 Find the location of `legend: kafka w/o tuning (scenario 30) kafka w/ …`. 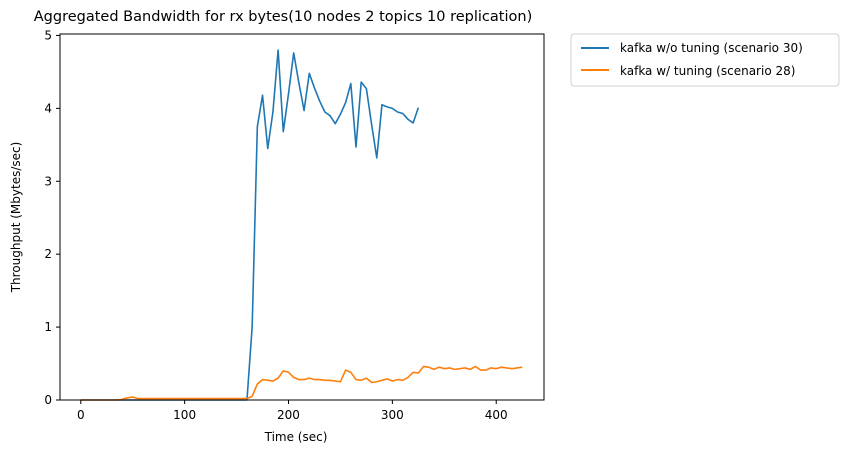

legend: kafka w/o tuning (scenario 30) kafka w/ … is located at coordinates (705, 60).